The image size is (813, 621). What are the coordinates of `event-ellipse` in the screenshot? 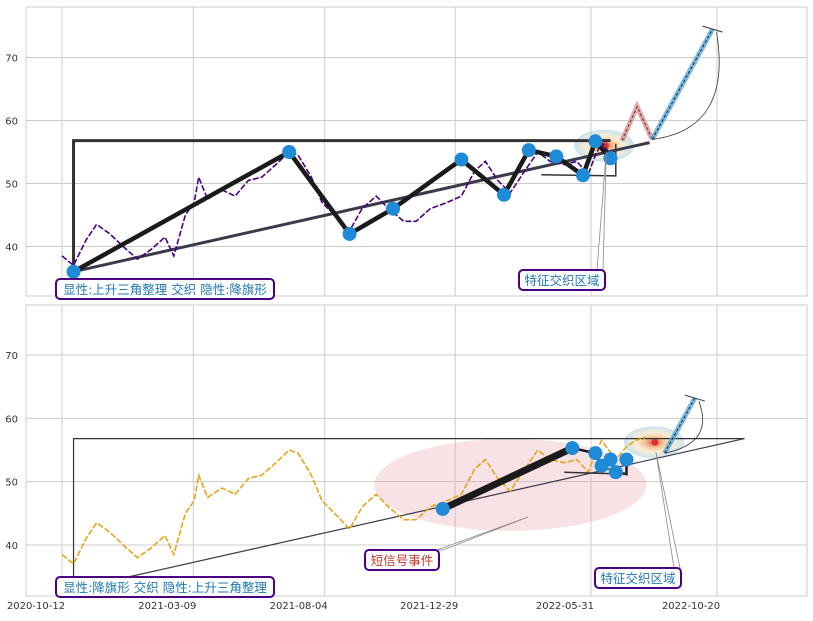 It's located at (510, 484).